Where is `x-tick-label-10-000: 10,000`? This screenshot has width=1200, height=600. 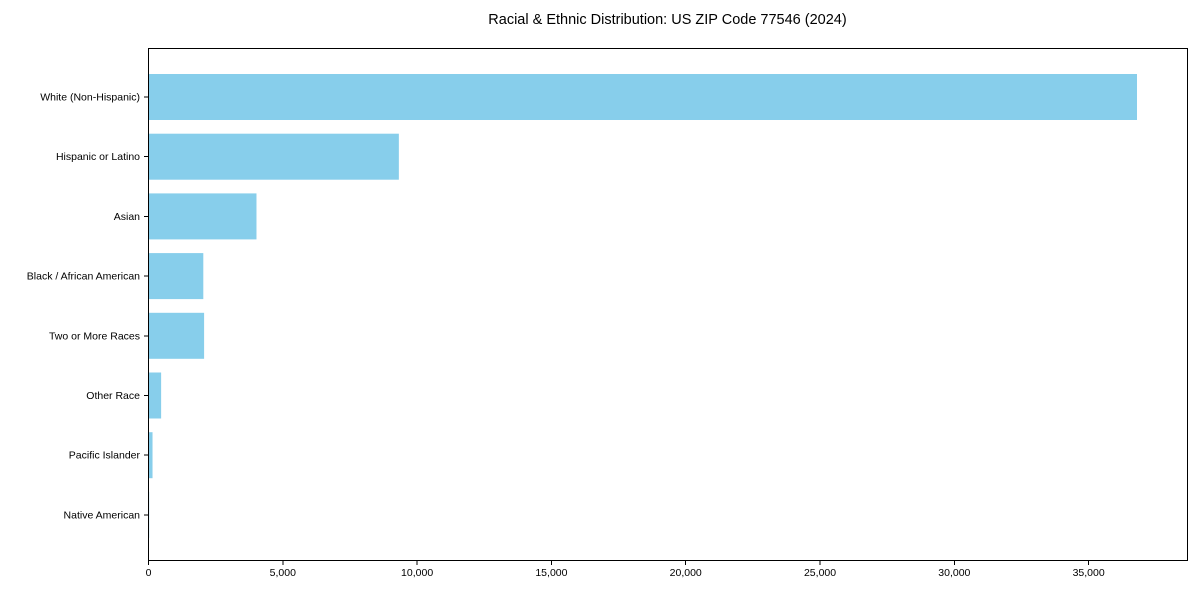
x-tick-label-10-000: 10,000 is located at coordinates (417, 573).